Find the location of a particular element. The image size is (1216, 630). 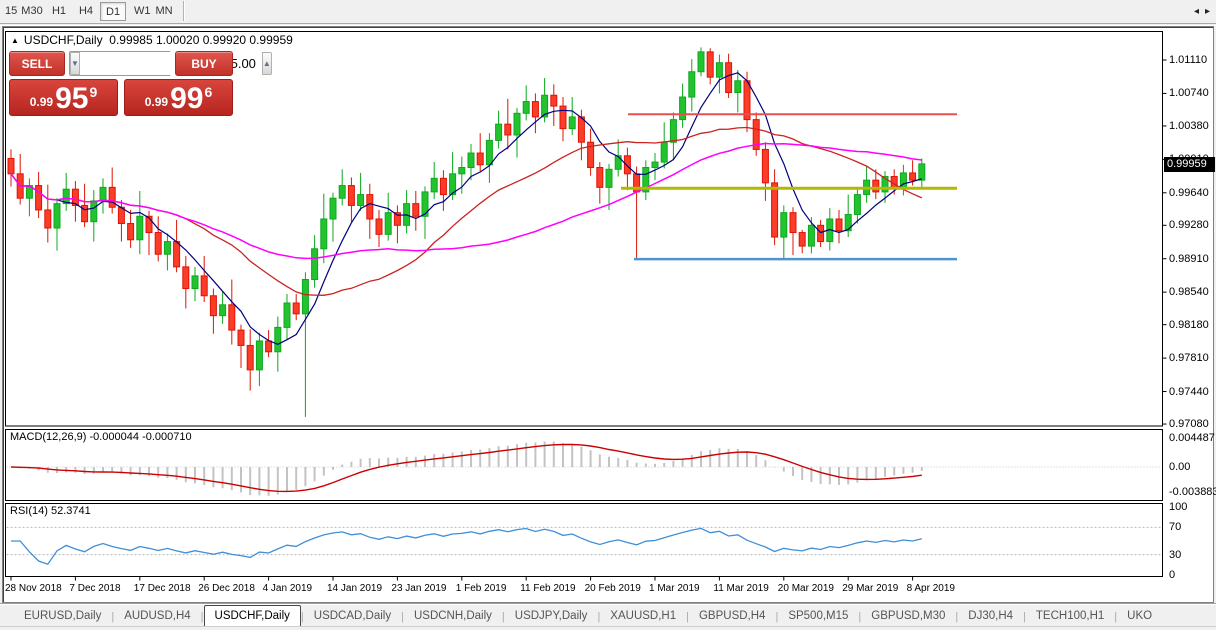

timeframe-w1: W1 is located at coordinates (142, 11).